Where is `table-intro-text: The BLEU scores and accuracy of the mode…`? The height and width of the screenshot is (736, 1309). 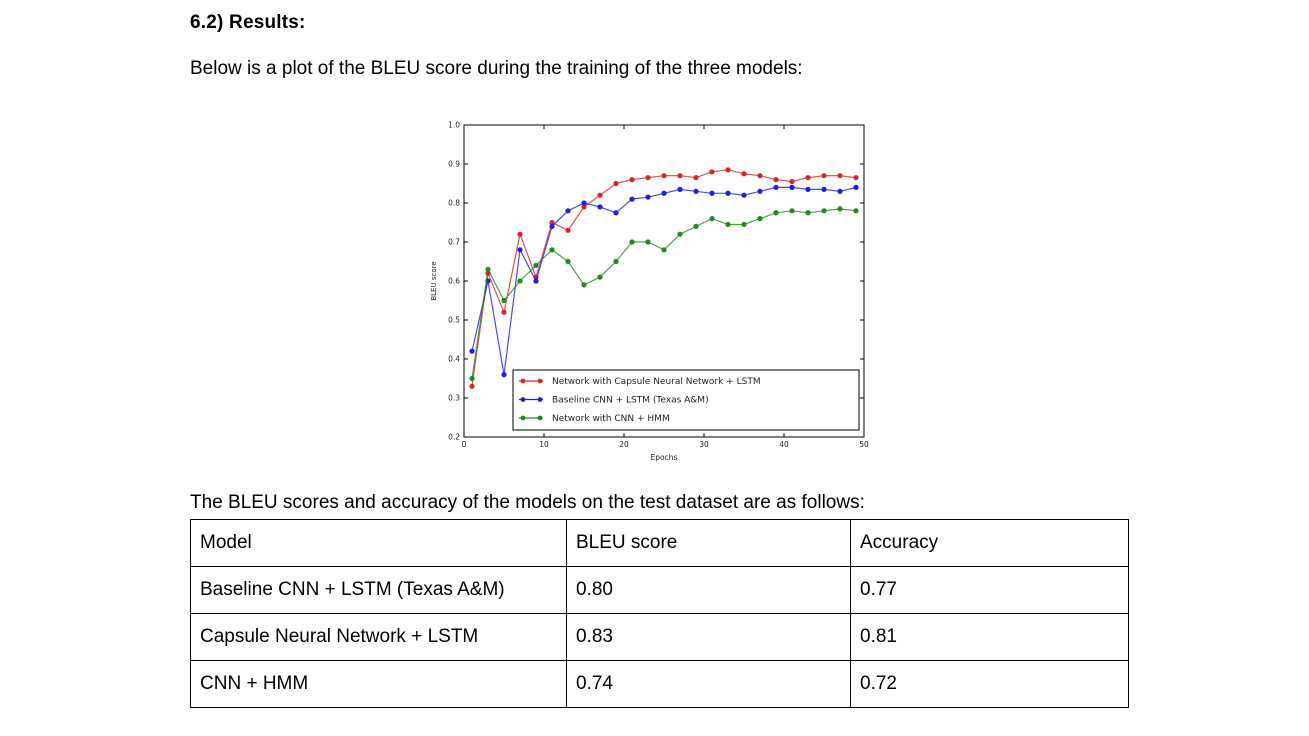 table-intro-text: The BLEU scores and accuracy of the mode… is located at coordinates (527, 502).